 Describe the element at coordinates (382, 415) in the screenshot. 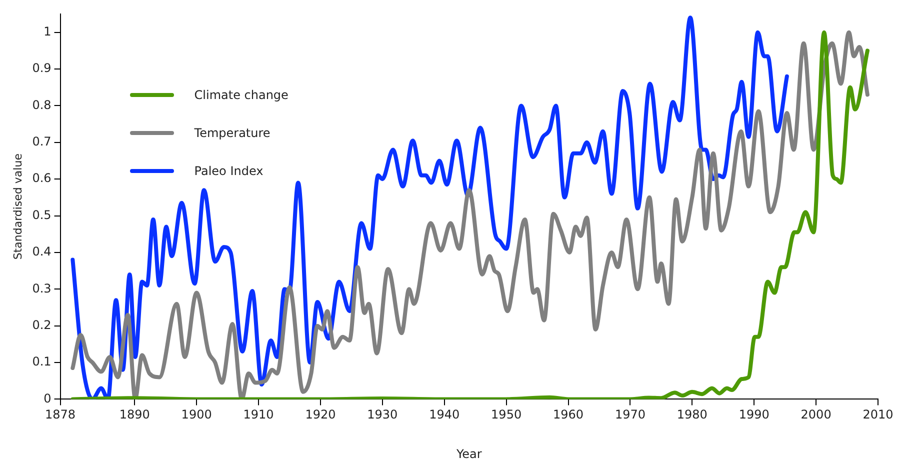

I see `x-tick-label: 1930` at that location.